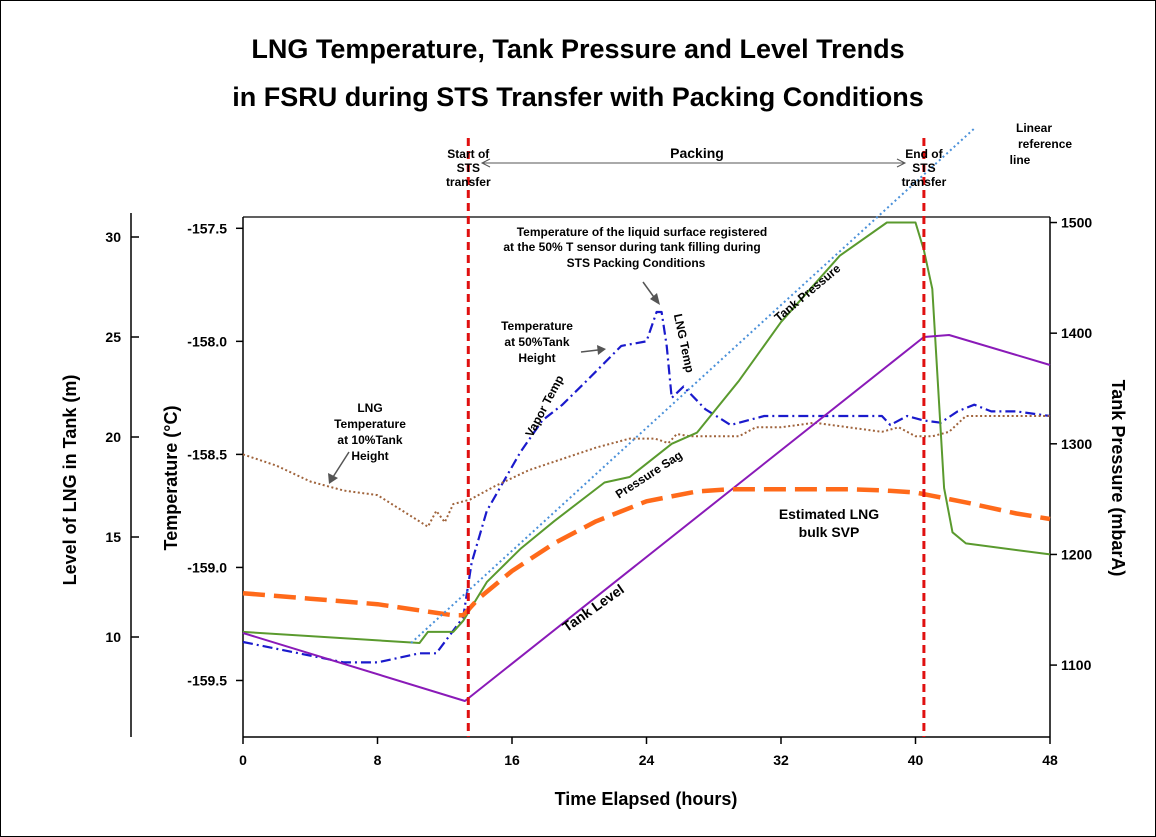  Describe the element at coordinates (829, 514) in the screenshot. I see `svg-text: Estimated LNG` at that location.